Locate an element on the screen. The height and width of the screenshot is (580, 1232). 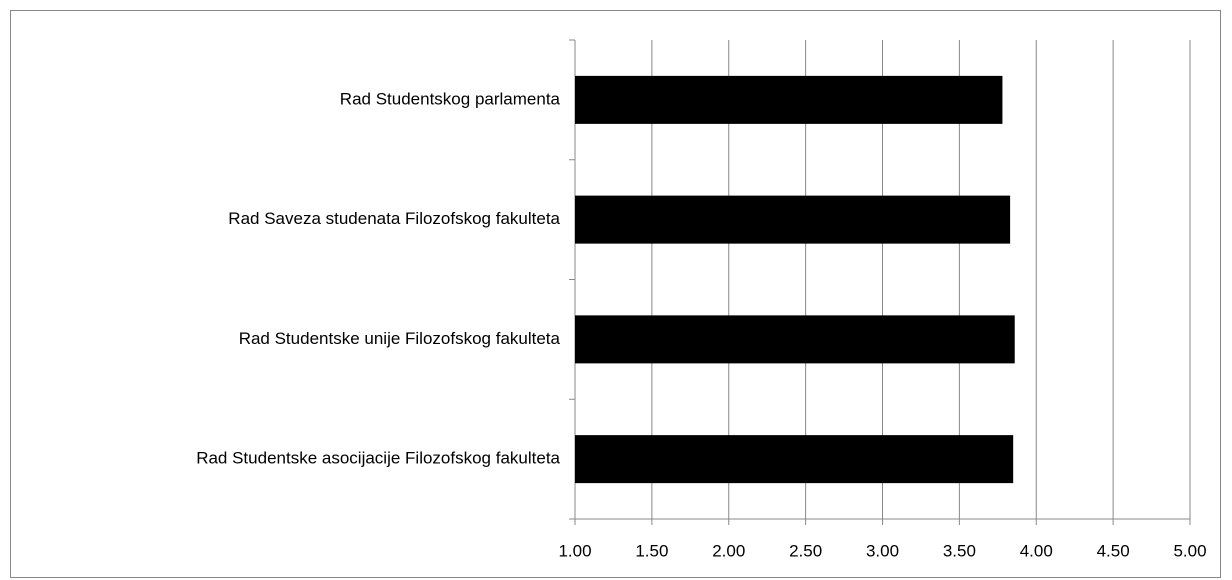
y-tick-label: Rad Studentskog parlamenta is located at coordinates (450, 98).